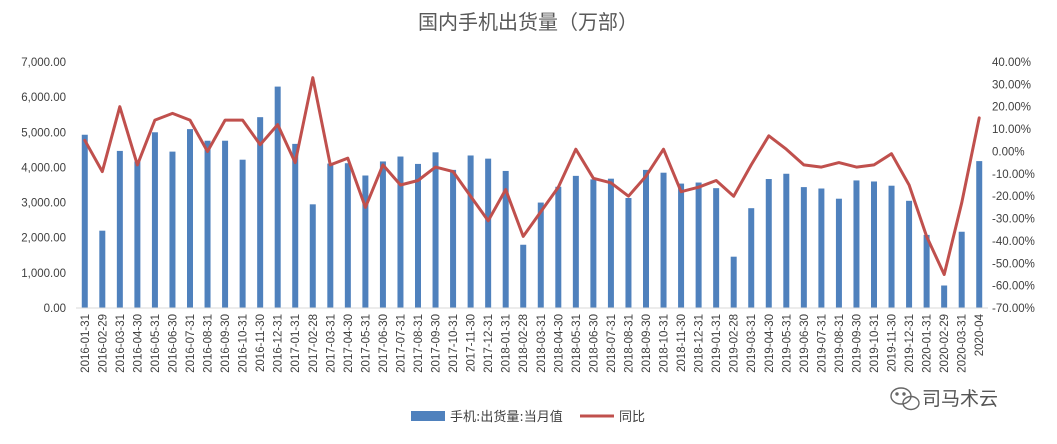 The image size is (1057, 444). I want to click on right-axis-tick-label: -70.00%, so click(1013, 309).